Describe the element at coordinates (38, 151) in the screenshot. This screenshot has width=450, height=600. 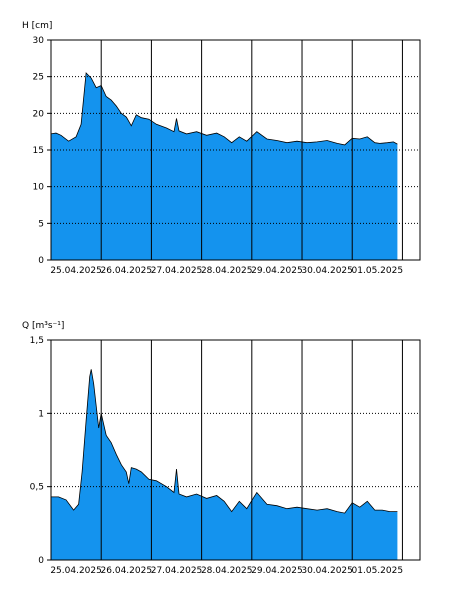
I see `y-tick-label: 15` at that location.